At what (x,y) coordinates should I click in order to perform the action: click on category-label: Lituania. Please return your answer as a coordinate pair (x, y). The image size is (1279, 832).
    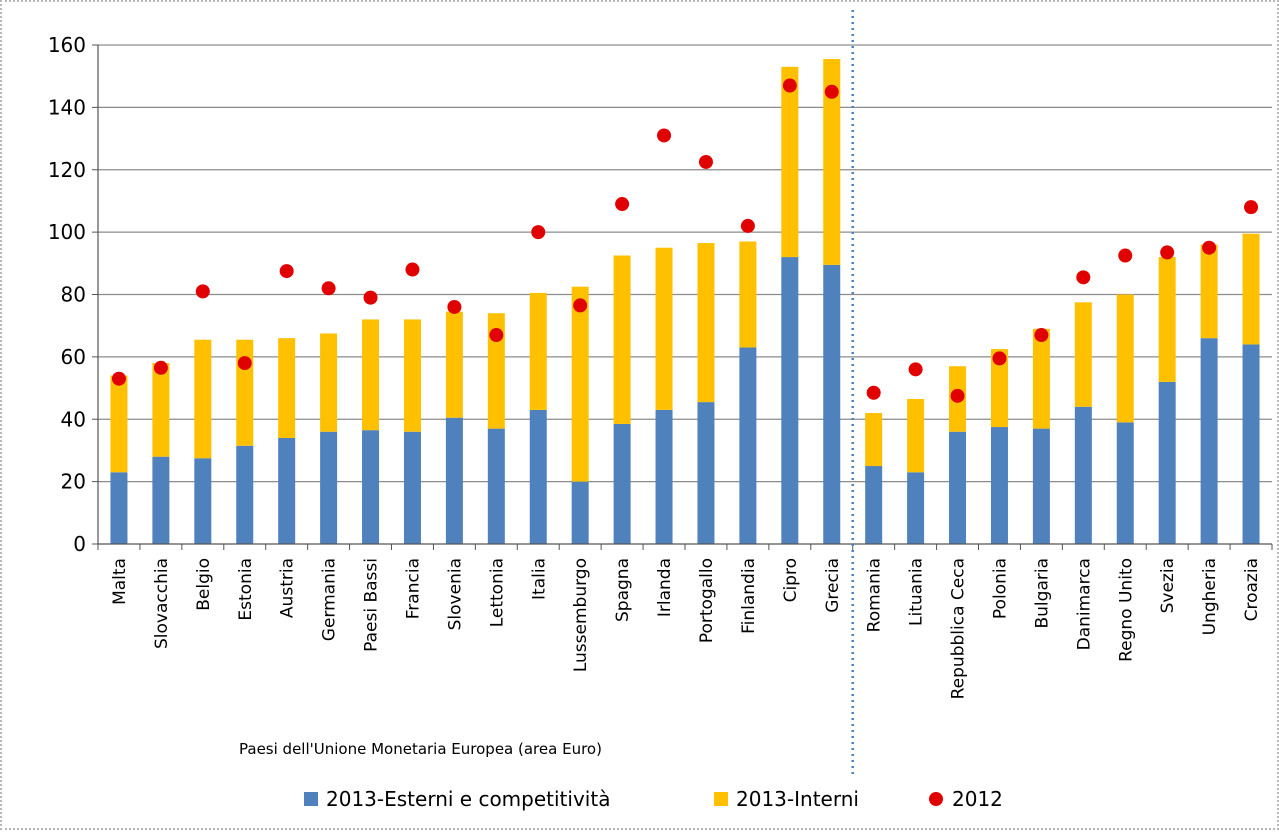
    Looking at the image, I should click on (917, 592).